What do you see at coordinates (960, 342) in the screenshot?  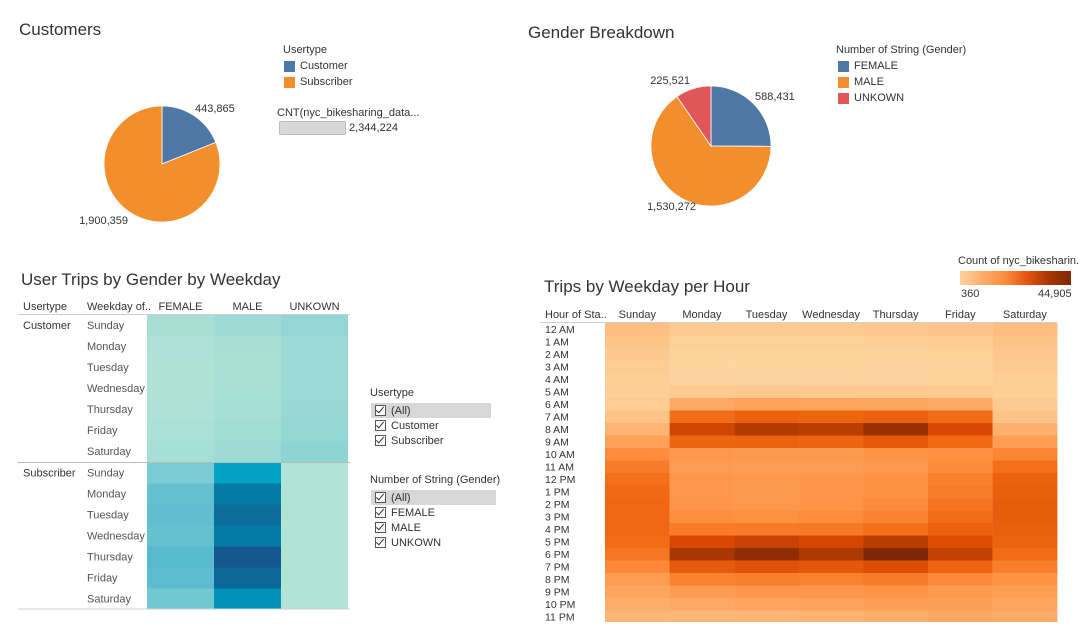 I see `heatmap-cell-1-am-friday` at bounding box center [960, 342].